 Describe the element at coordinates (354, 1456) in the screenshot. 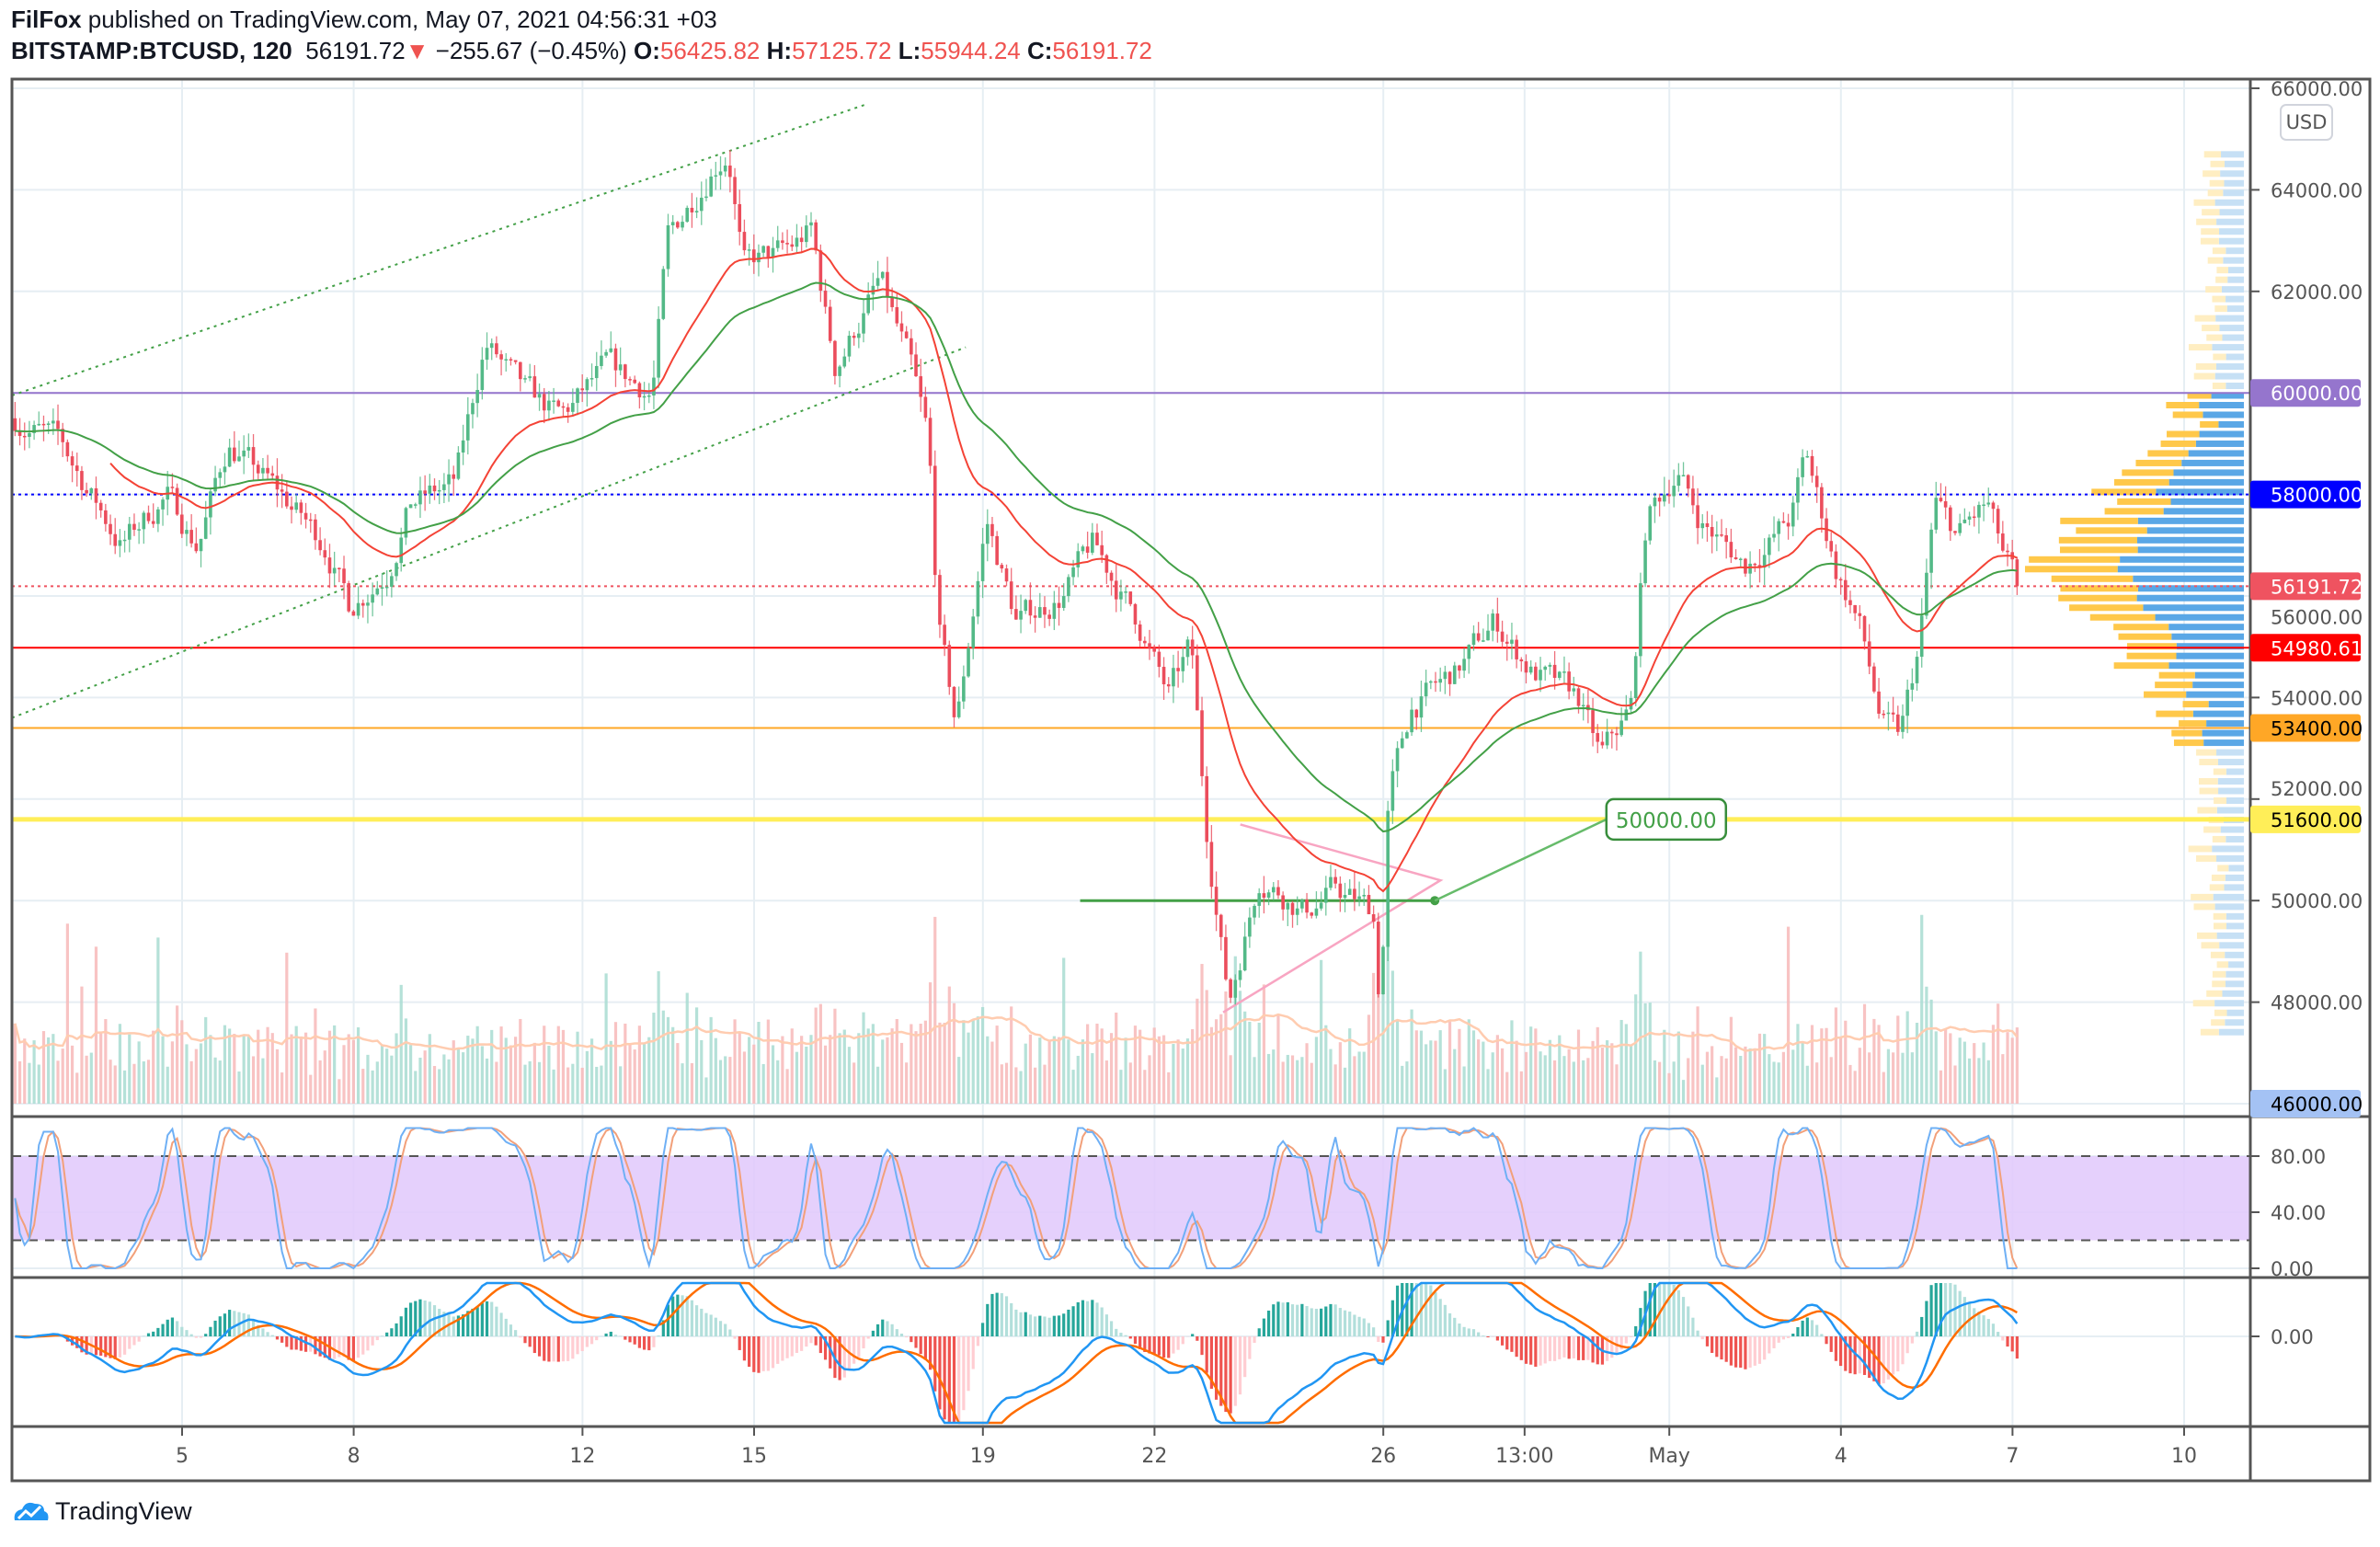

I see `time-axis-label: 8` at that location.